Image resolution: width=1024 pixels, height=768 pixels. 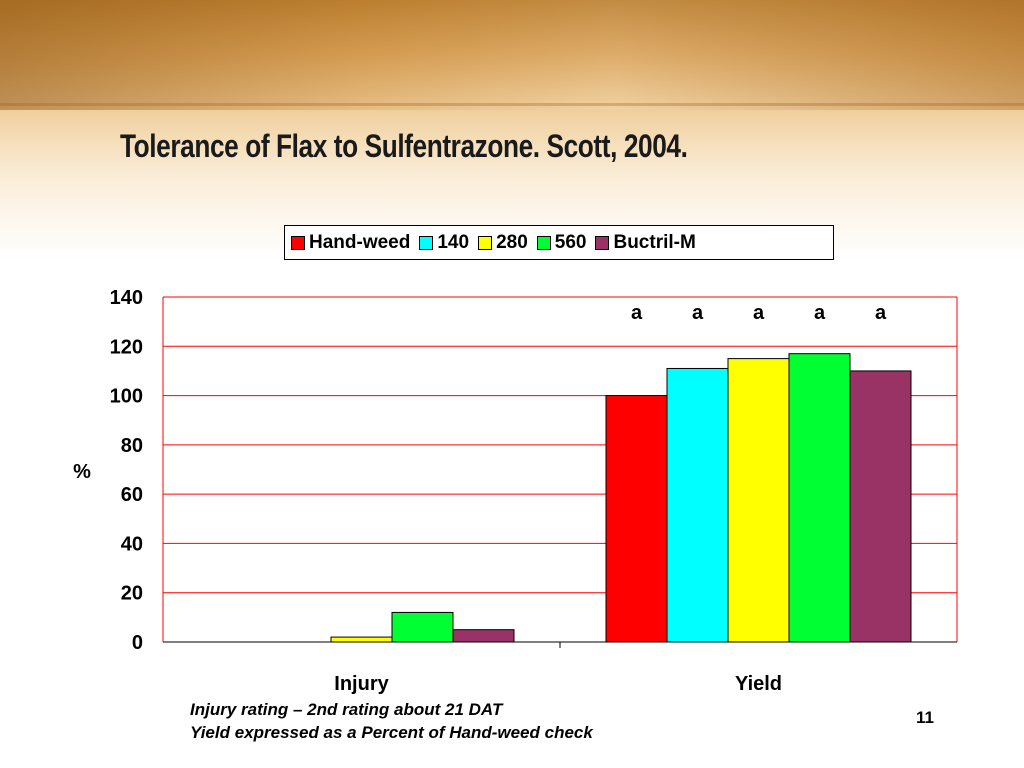 What do you see at coordinates (132, 446) in the screenshot?
I see `y-tick-label: 80` at bounding box center [132, 446].